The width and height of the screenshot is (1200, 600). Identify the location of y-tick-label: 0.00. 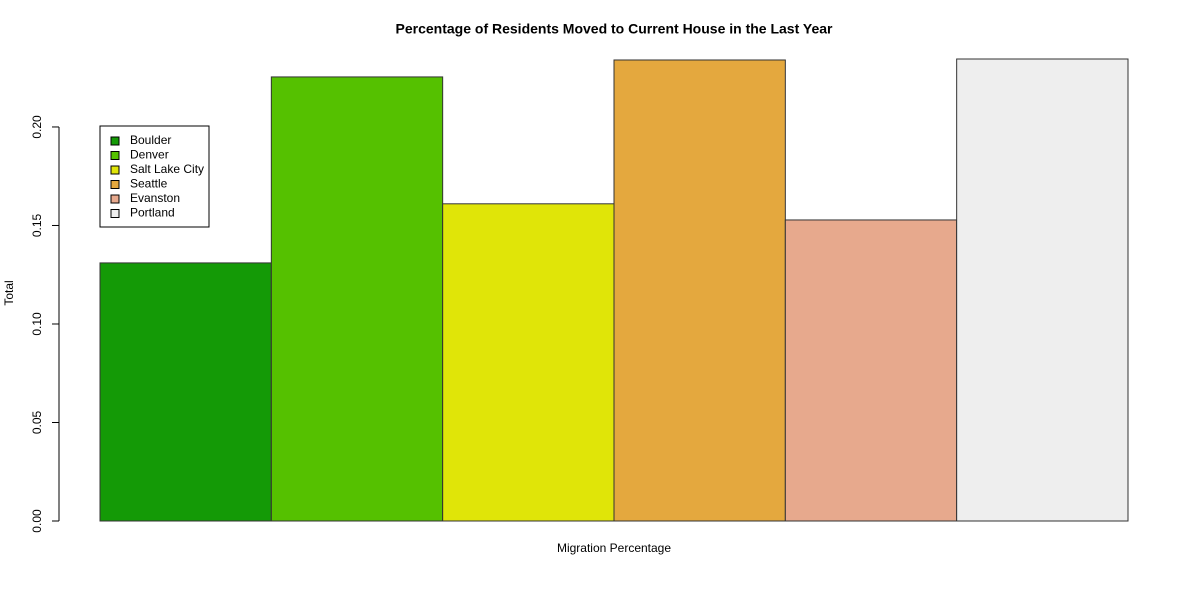
(37, 521).